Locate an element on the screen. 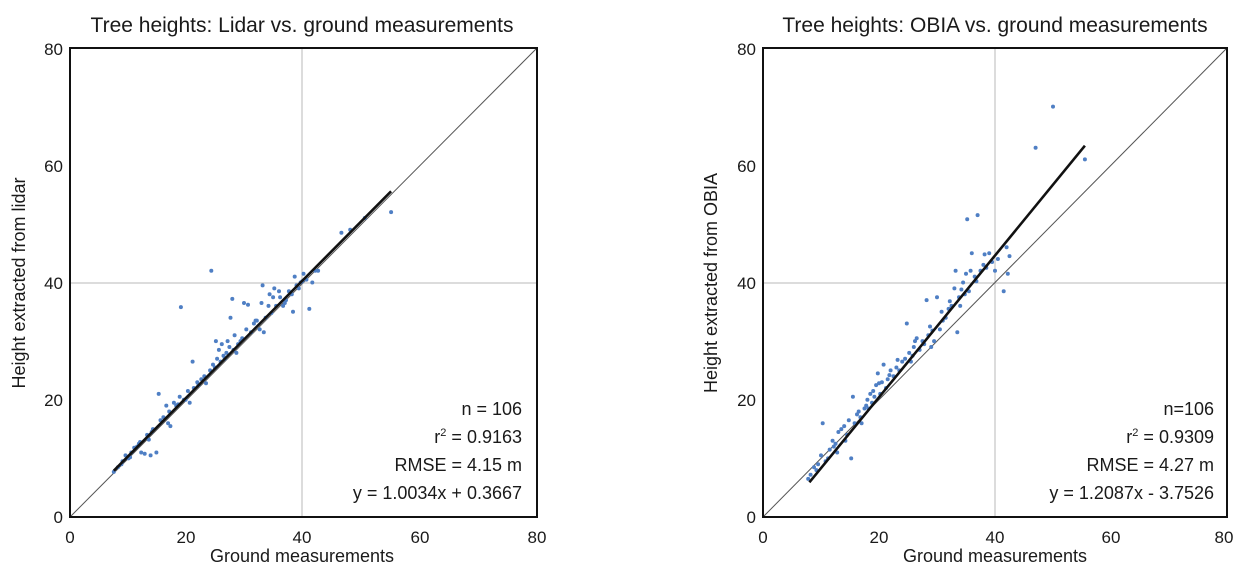  y-tick-label: 60 is located at coordinates (746, 166).